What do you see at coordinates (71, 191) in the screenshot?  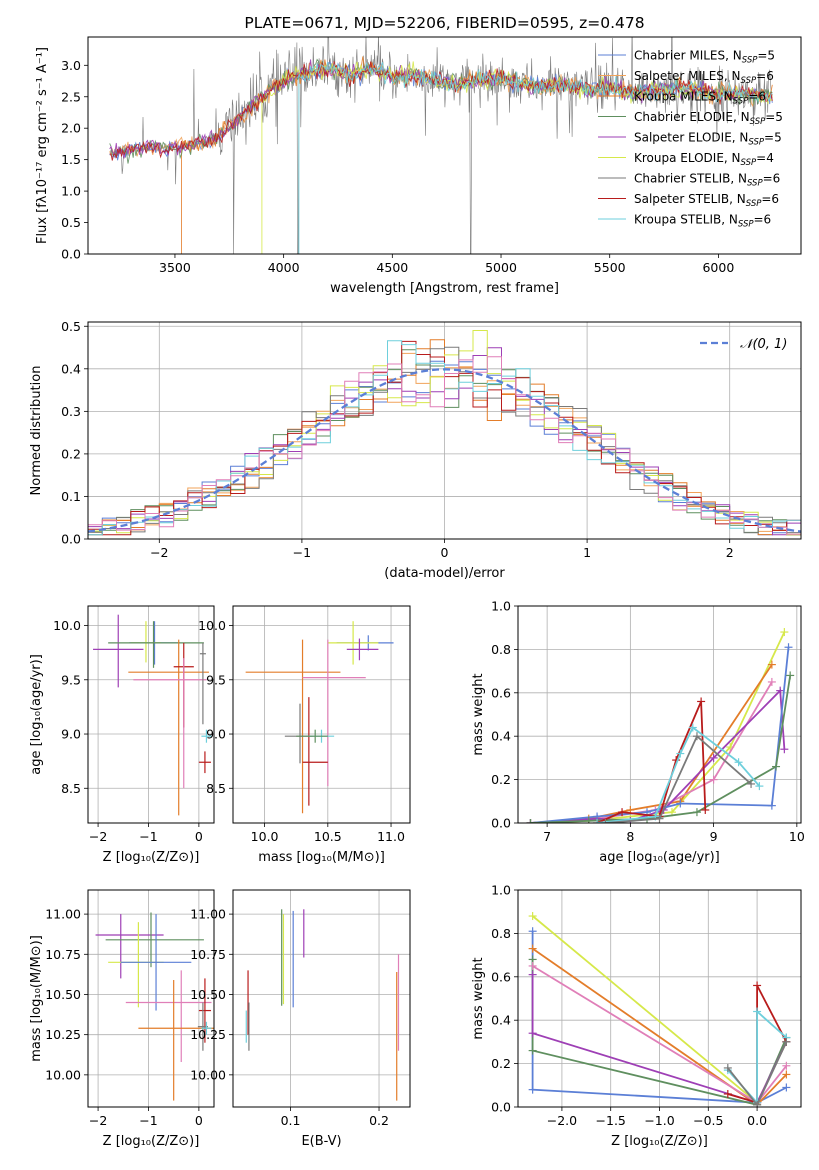 I see `ytick-label: 1.0` at bounding box center [71, 191].